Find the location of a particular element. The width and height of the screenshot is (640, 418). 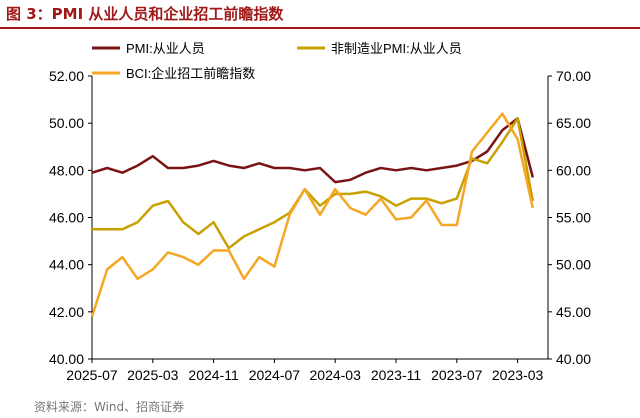

left-y-tick-label: 42.00 is located at coordinates (66, 312).